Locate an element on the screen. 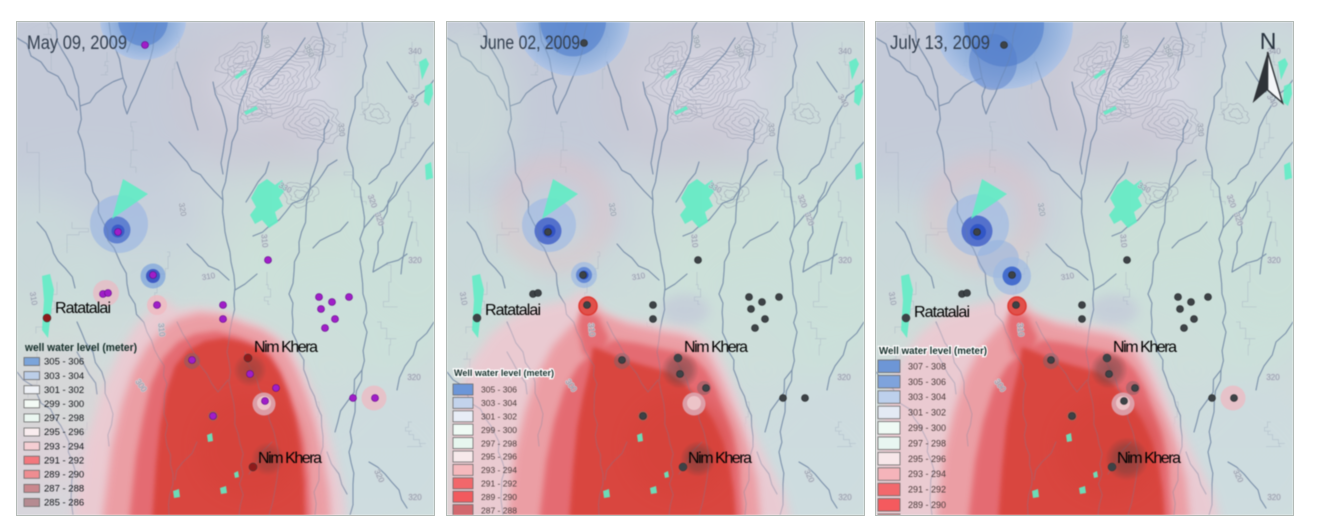 Image resolution: width=1333 pixels, height=520 pixels. svg-text: 285 - 286 is located at coordinates (64, 503).